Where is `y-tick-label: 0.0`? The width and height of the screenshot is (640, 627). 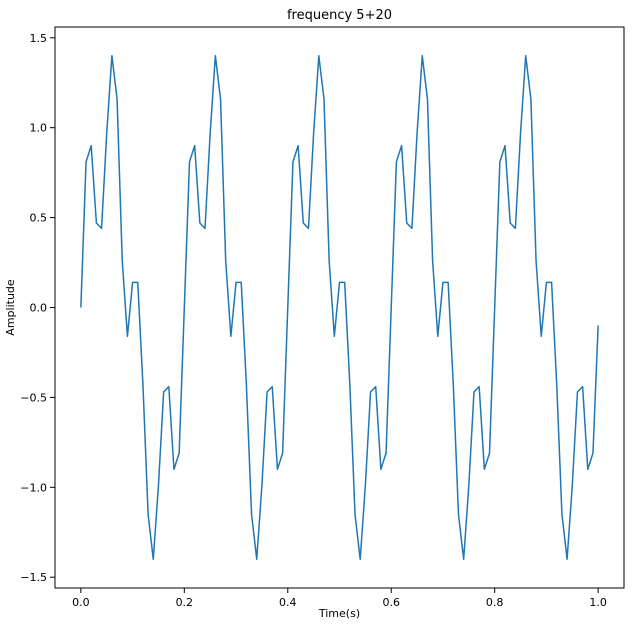
y-tick-label: 0.0 is located at coordinates (39, 308).